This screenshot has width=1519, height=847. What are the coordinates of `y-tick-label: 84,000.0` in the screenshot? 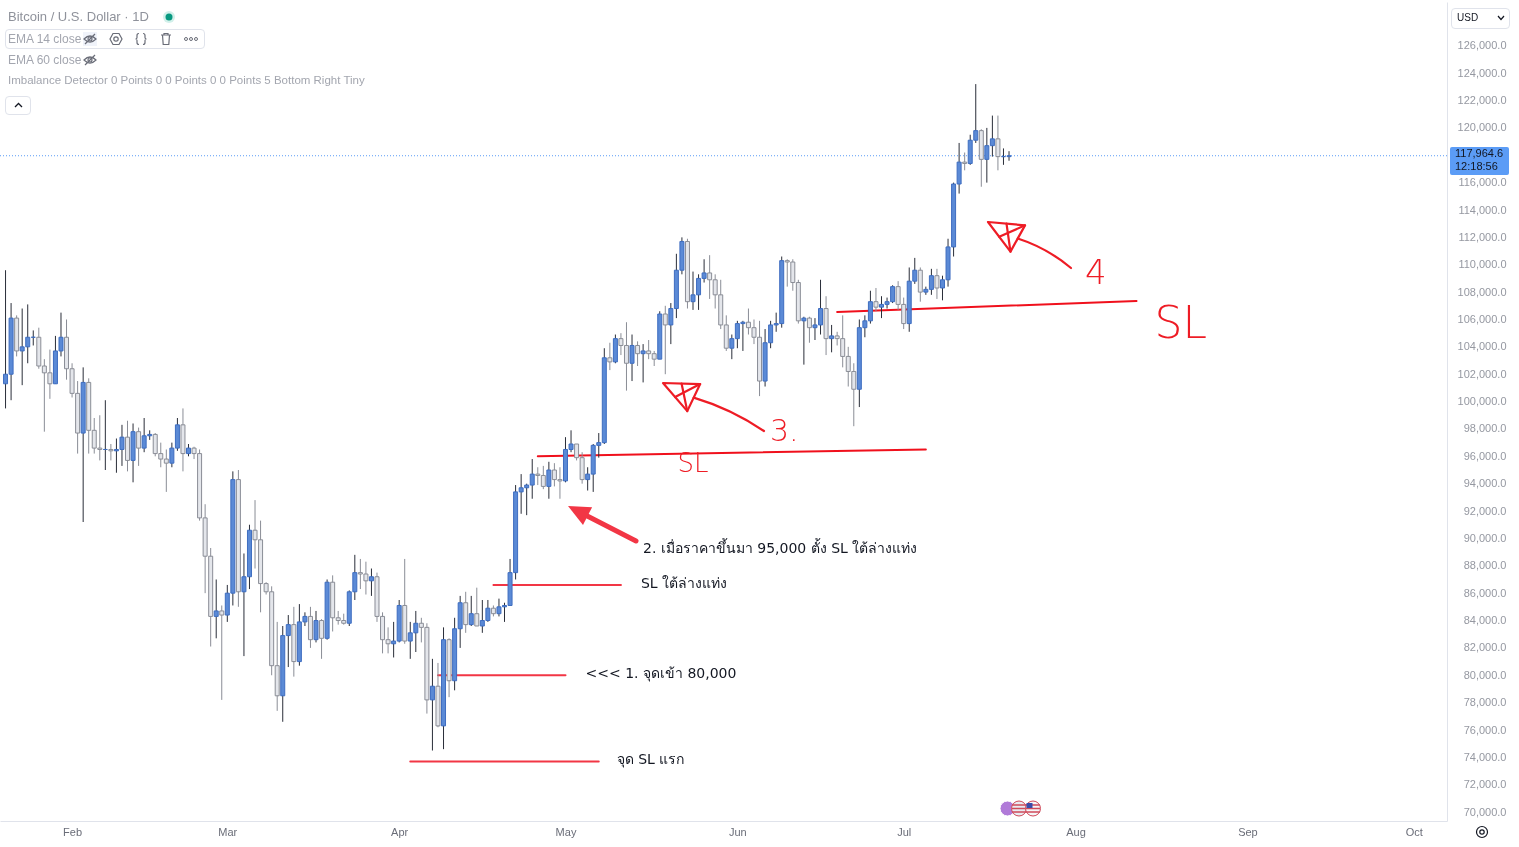 It's located at (1485, 620).